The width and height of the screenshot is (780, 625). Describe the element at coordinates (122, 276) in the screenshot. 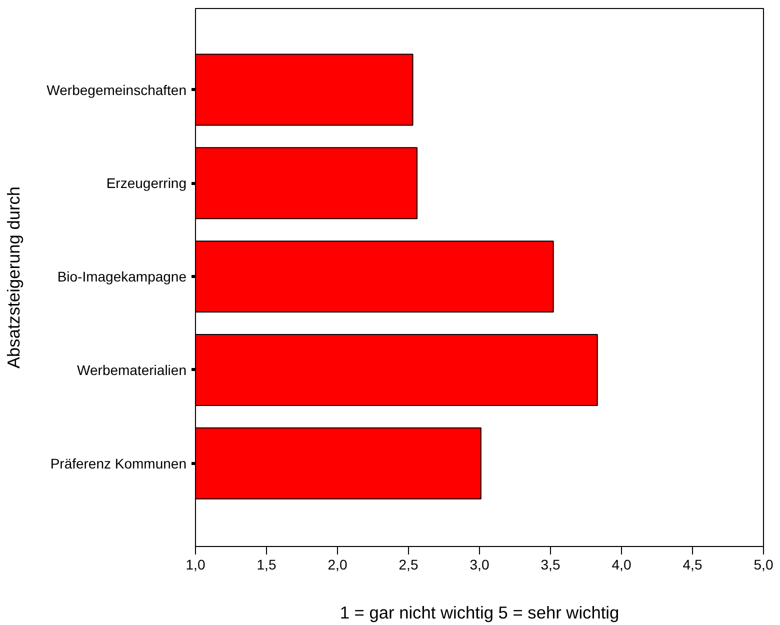

I see `y-tick-label: Bio-Imagekampagne` at that location.